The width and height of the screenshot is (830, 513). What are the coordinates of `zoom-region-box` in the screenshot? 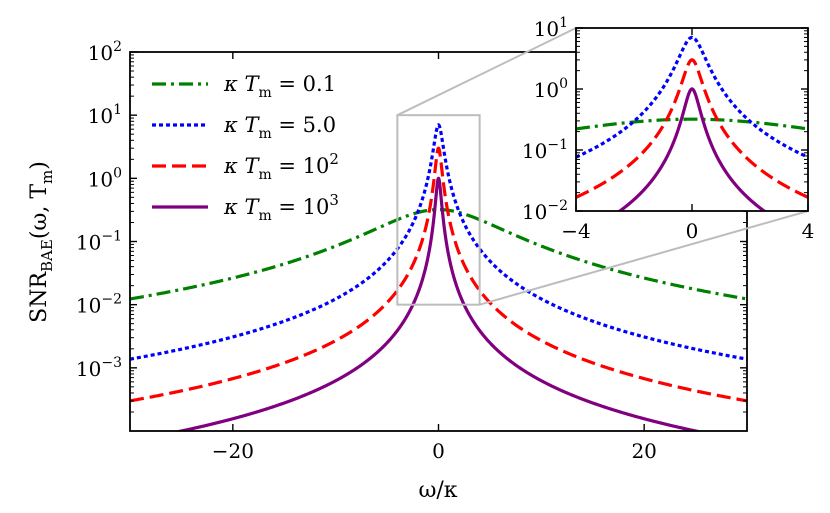 It's located at (438, 210).